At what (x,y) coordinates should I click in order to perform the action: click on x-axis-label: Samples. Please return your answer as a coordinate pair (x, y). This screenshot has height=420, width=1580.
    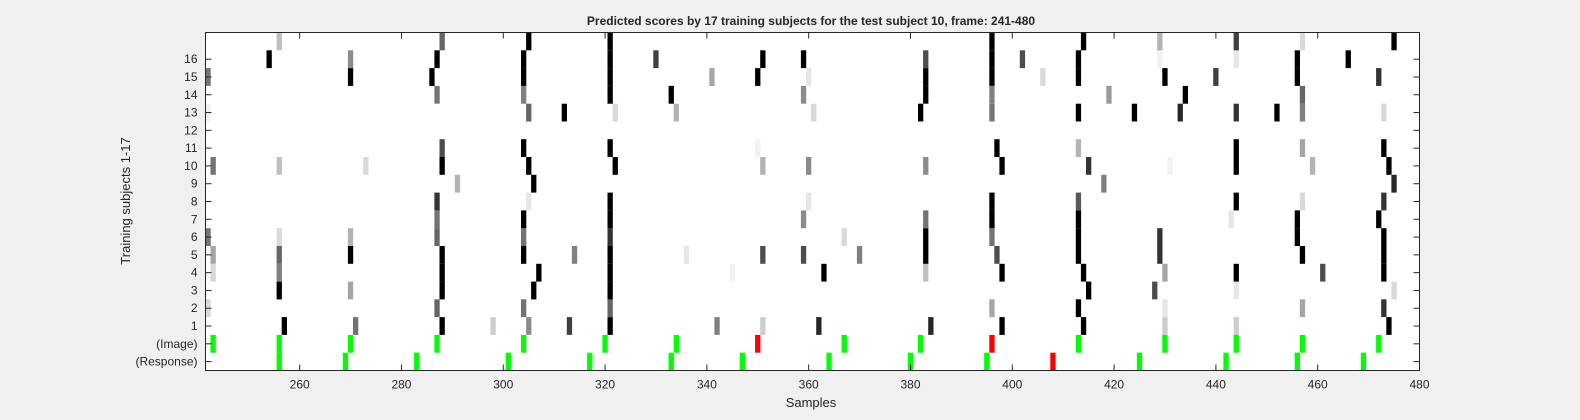
    Looking at the image, I should click on (811, 402).